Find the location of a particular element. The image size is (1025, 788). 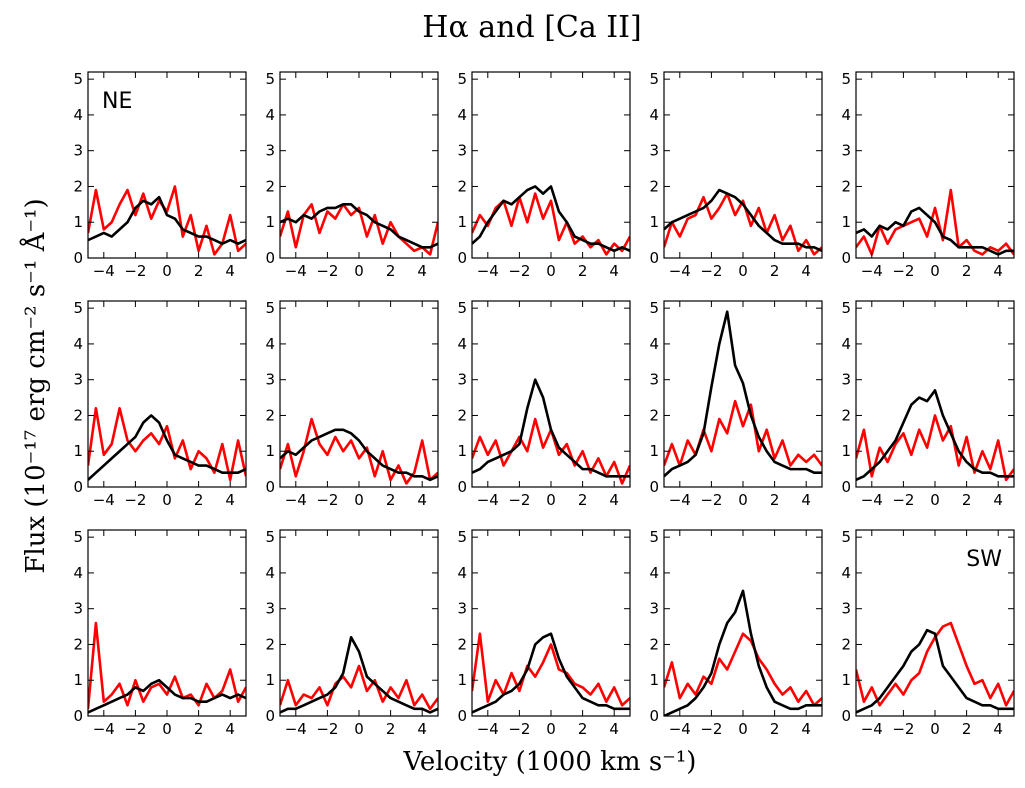

panel-5: −4 −2 0 2 4 0 1 2 3 4 5 is located at coordinates (928, 175).